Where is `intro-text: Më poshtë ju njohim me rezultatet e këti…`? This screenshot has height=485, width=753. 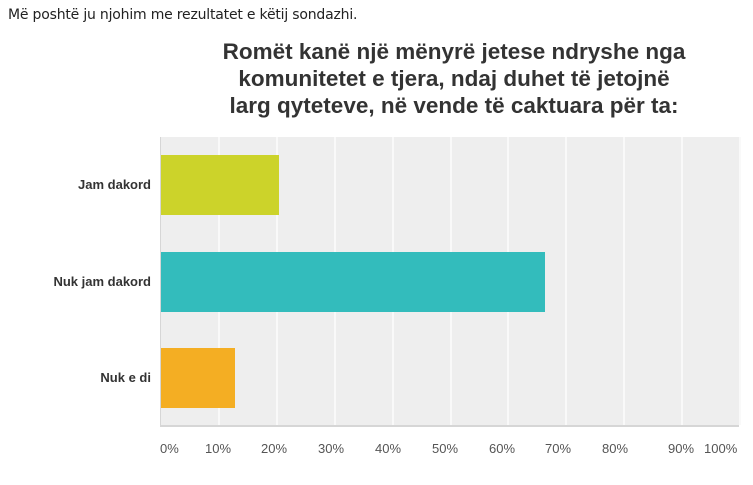
intro-text: Më poshtë ju njohim me rezultatet e këti… is located at coordinates (183, 15).